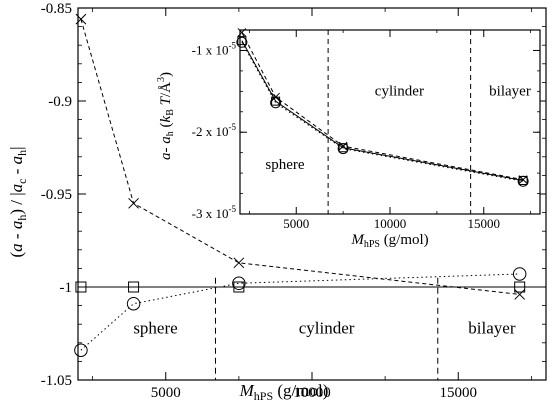 The width and height of the screenshot is (552, 405). I want to click on main-y-tick-label: -1, so click(66, 288).